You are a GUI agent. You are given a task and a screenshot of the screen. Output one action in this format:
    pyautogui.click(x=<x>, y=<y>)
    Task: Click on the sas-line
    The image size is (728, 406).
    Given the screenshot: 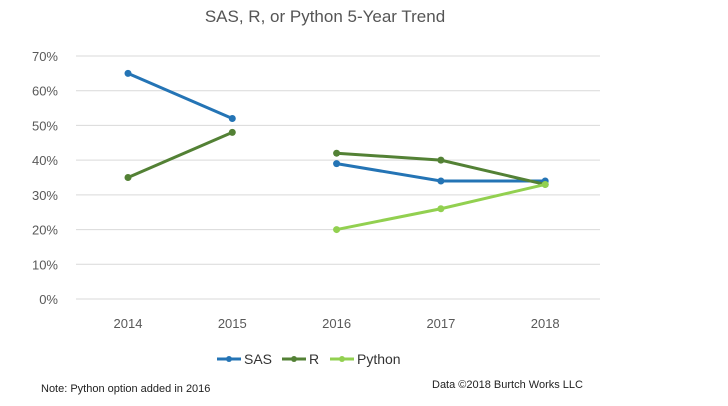 What is the action you would take?
    pyautogui.click(x=180, y=95)
    